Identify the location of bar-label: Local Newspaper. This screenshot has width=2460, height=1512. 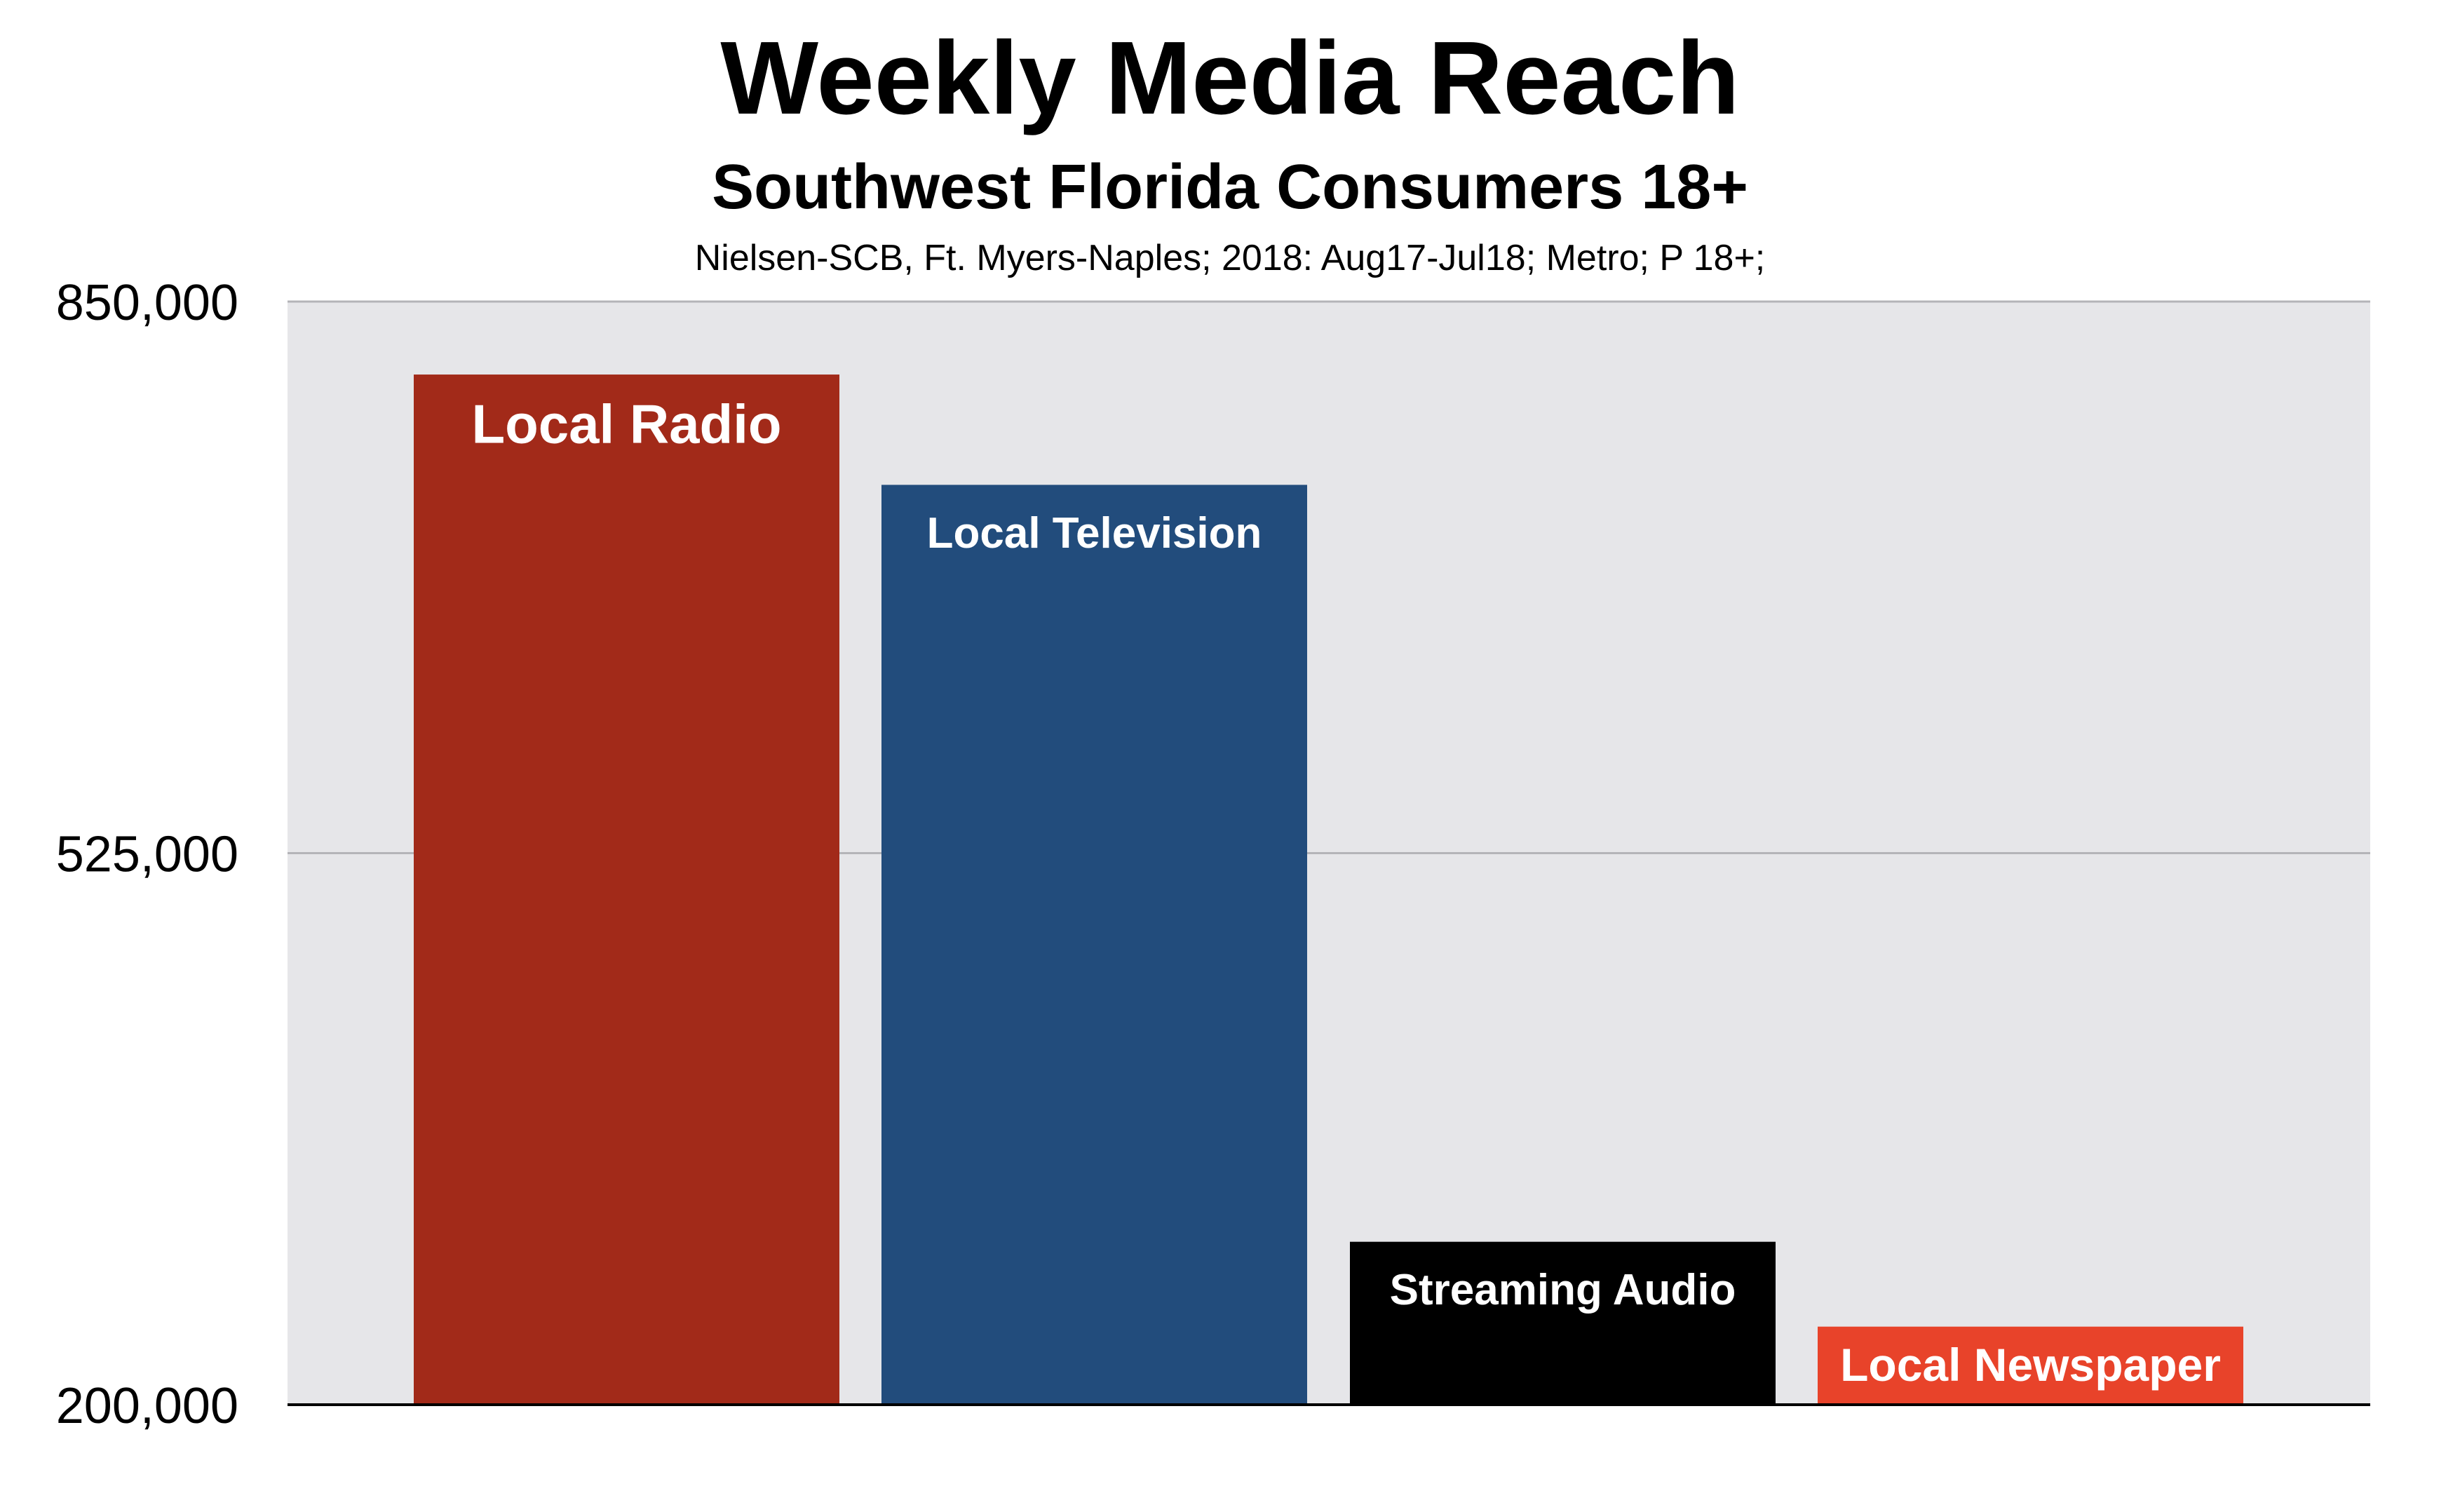
(2030, 1365).